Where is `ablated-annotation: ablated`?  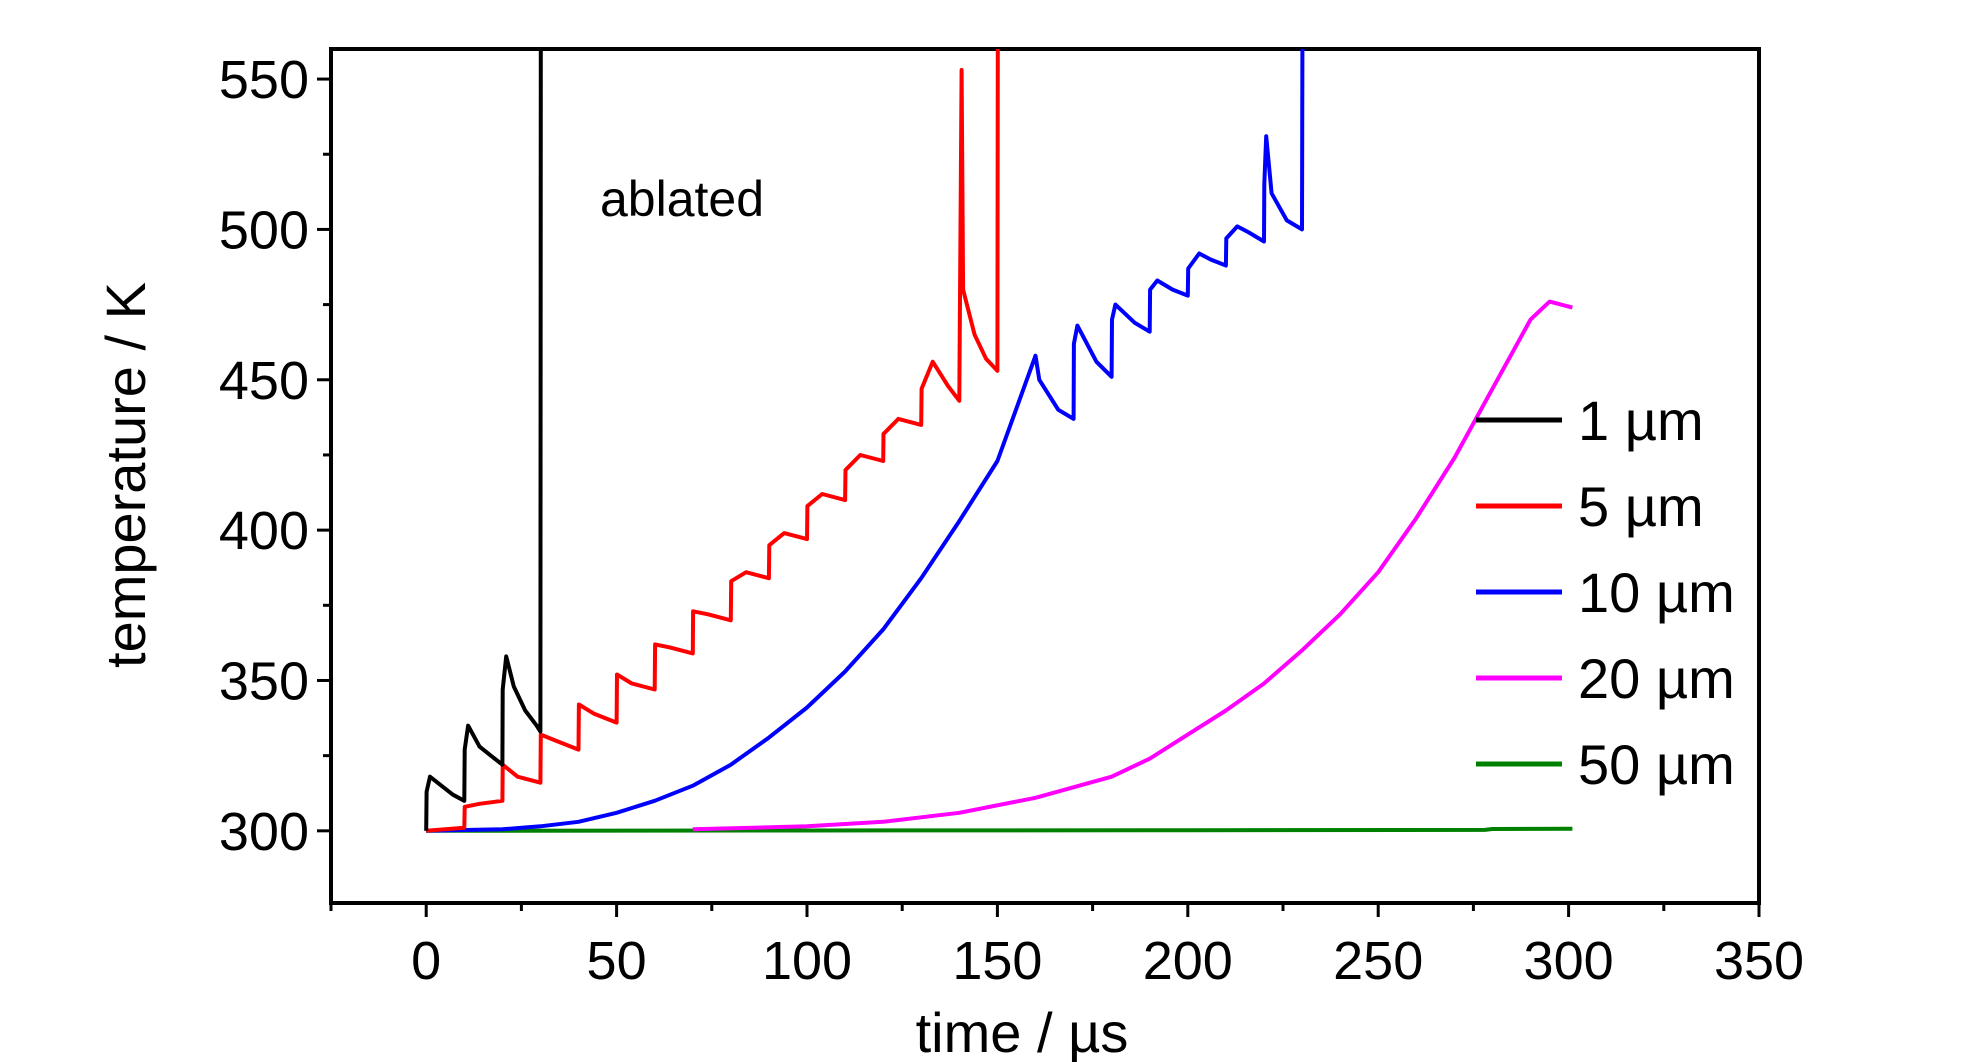
ablated-annotation: ablated is located at coordinates (682, 199).